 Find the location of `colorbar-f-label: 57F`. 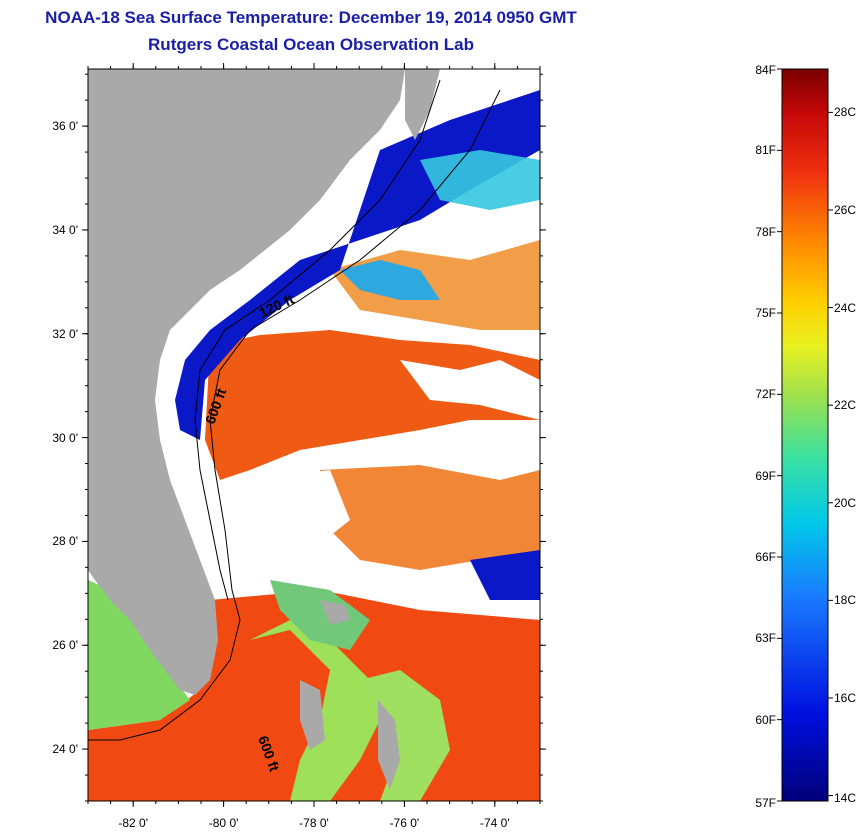

colorbar-f-label: 57F is located at coordinates (765, 803).